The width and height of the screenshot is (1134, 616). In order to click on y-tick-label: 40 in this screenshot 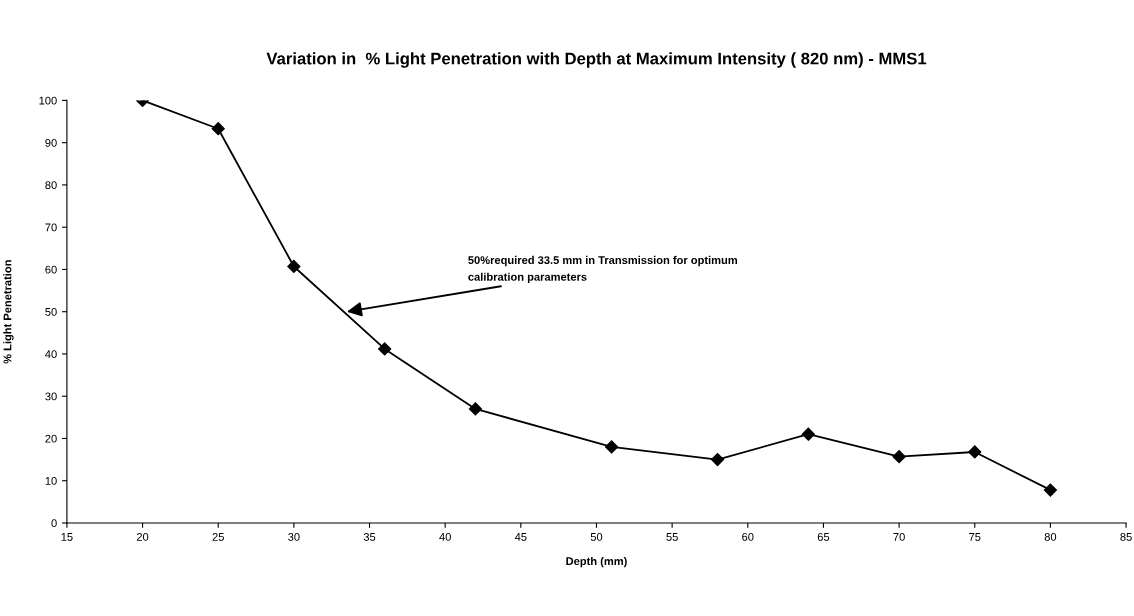, I will do `click(51, 354)`.